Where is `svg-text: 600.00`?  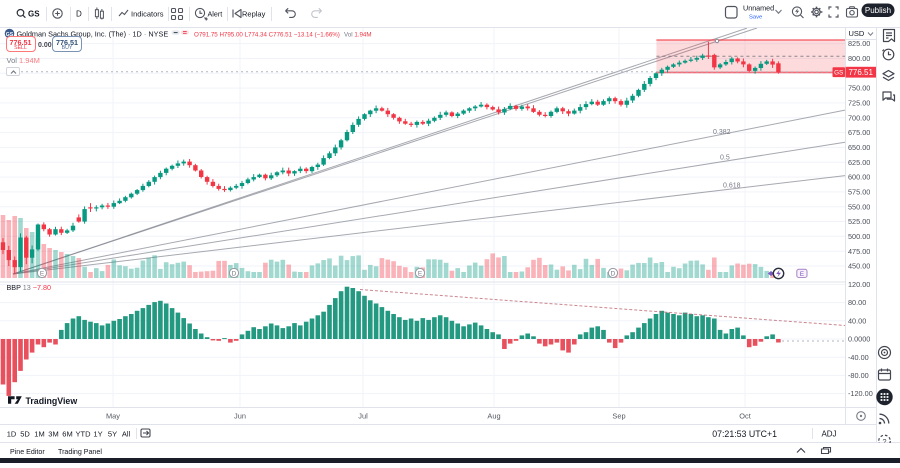
svg-text: 600.00 is located at coordinates (859, 177).